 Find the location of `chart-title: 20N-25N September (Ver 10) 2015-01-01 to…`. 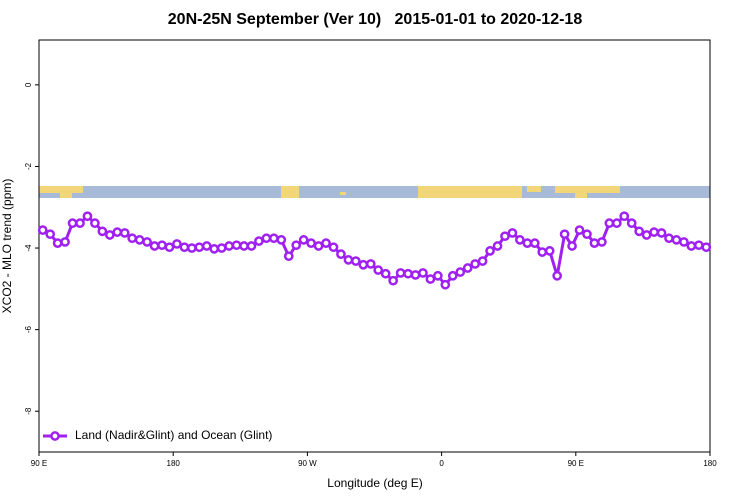

chart-title: 20N-25N September (Ver 10) 2015-01-01 to… is located at coordinates (375, 19).